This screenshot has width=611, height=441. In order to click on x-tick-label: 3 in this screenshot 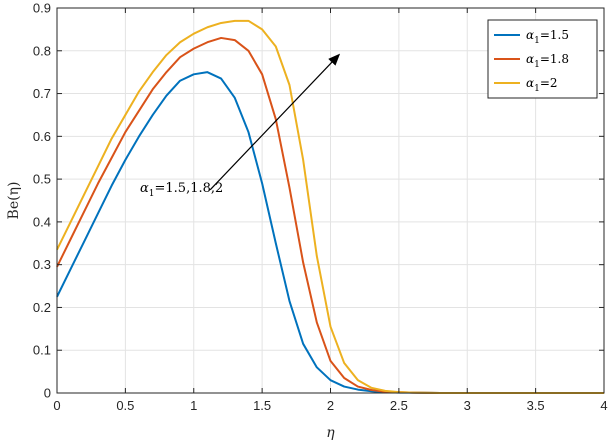, I will do `click(467, 405)`.